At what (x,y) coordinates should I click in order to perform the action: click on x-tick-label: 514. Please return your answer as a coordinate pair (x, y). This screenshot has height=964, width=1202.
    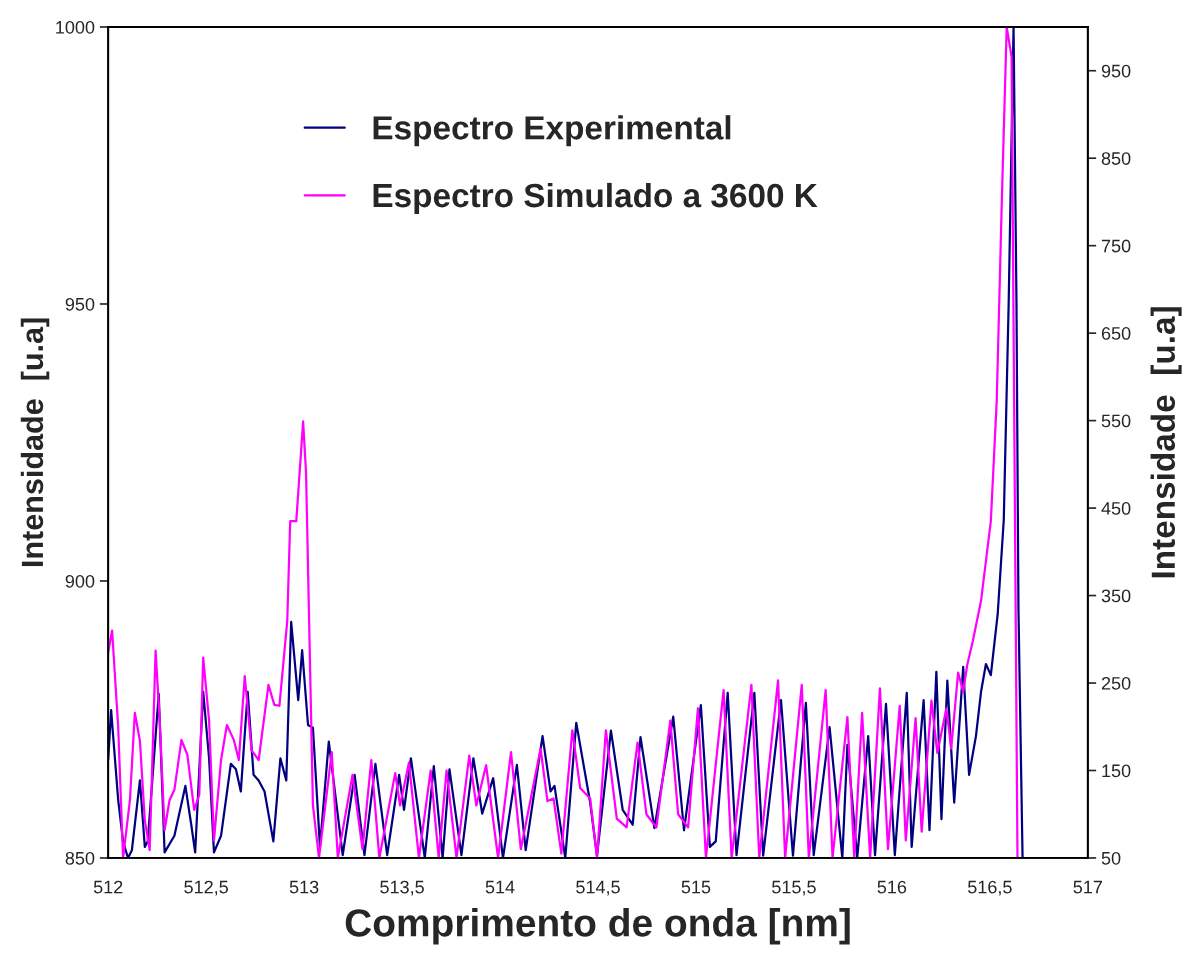
    Looking at the image, I should click on (500, 887).